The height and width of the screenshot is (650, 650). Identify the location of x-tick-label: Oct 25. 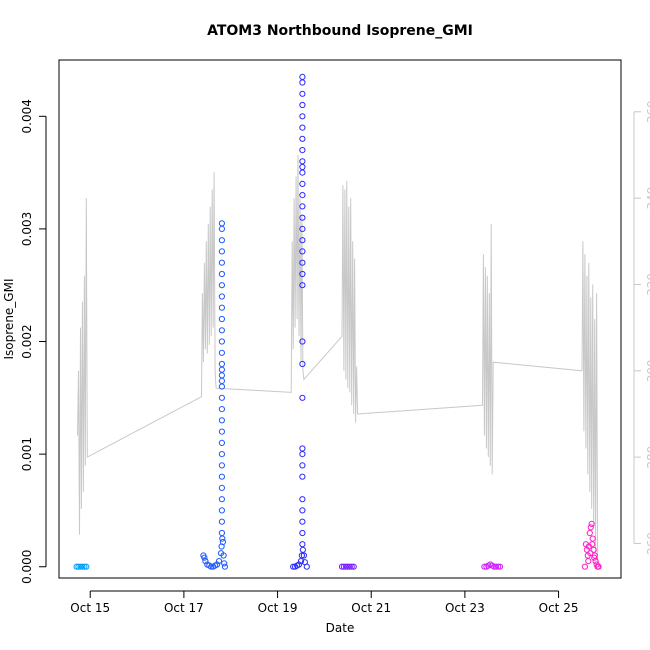
(559, 608).